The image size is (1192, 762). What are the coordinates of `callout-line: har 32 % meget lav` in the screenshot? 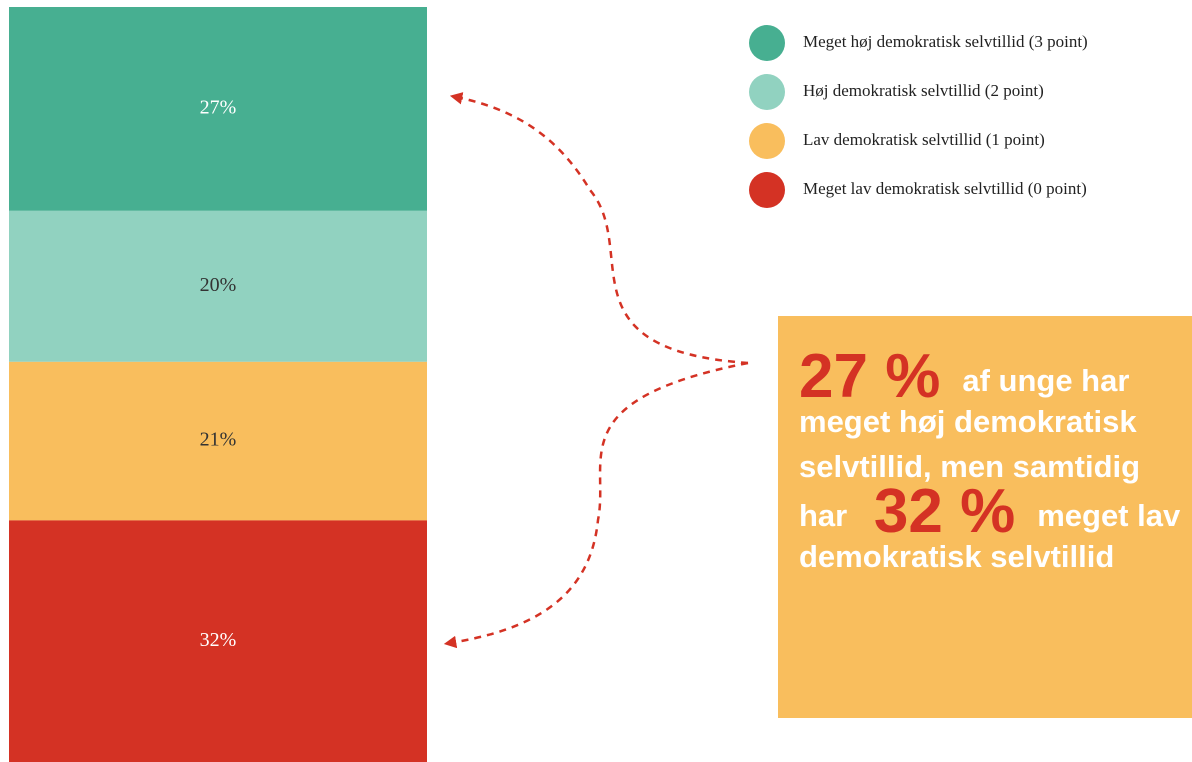 It's located at (995, 512).